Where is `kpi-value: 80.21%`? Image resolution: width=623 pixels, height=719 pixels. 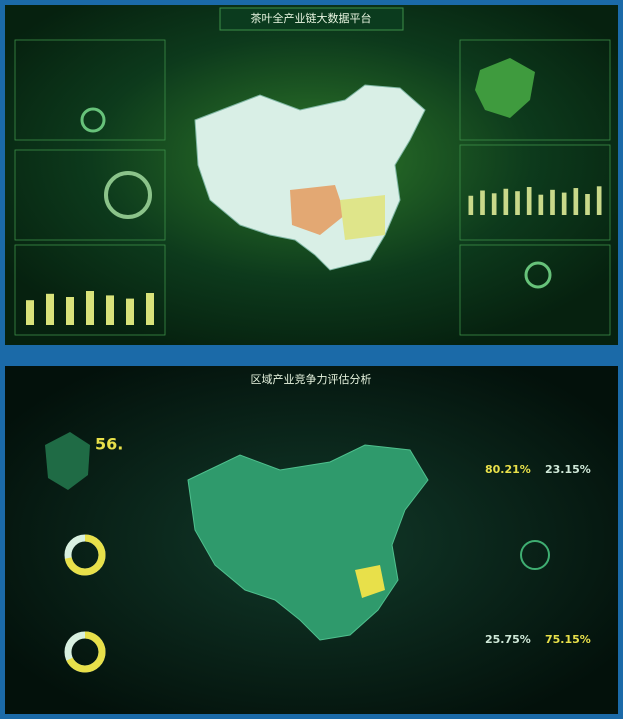 kpi-value: 80.21% is located at coordinates (508, 469).